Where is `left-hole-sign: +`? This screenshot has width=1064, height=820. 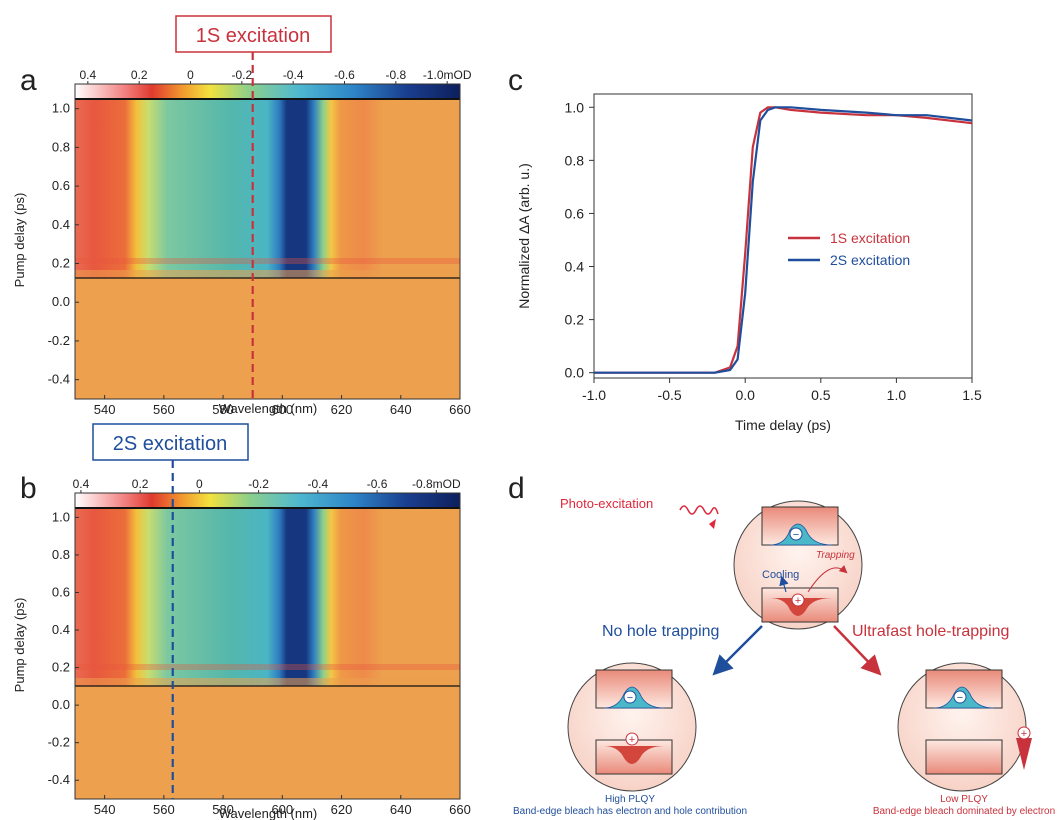
left-hole-sign: + is located at coordinates (632, 740).